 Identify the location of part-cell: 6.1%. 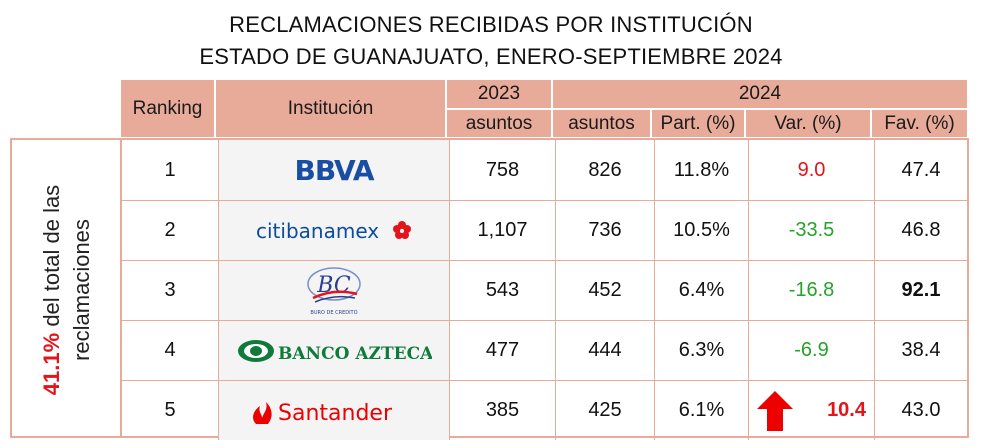
(701, 410).